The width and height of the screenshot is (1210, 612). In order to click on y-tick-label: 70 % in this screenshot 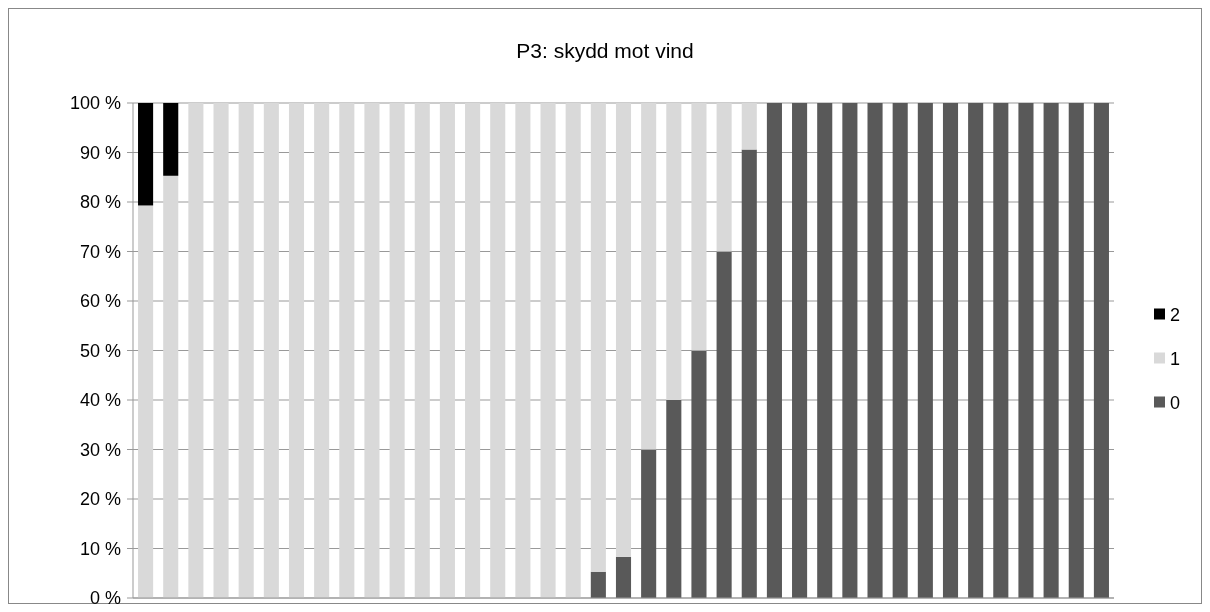, I will do `click(100, 251)`.